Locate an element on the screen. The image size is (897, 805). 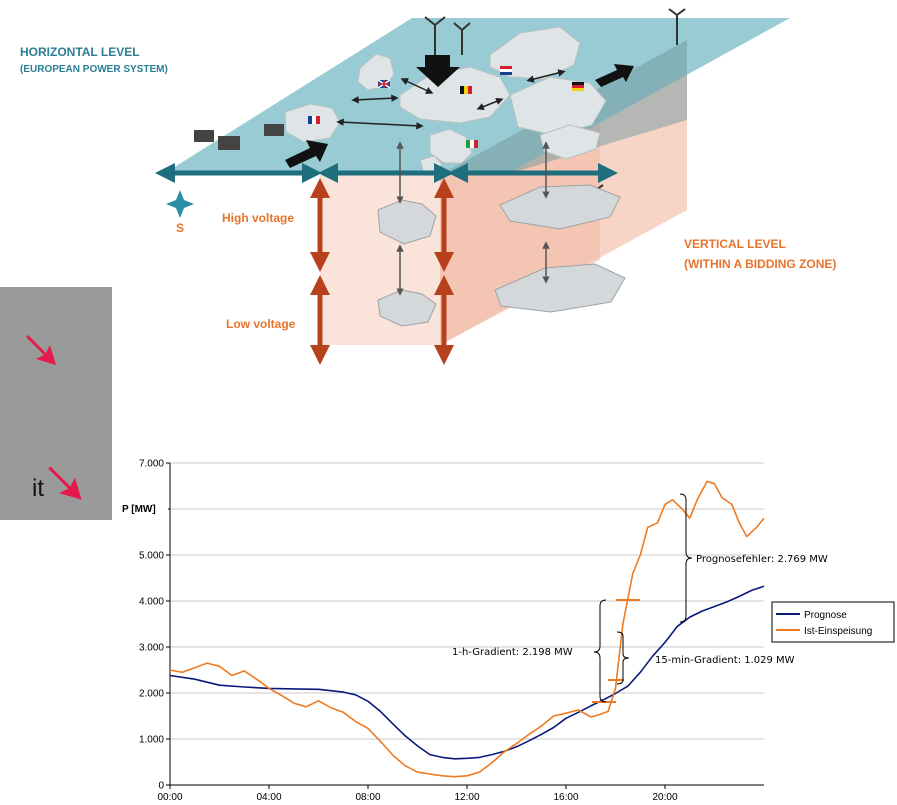
prognosefehler-brace is located at coordinates (686, 558).